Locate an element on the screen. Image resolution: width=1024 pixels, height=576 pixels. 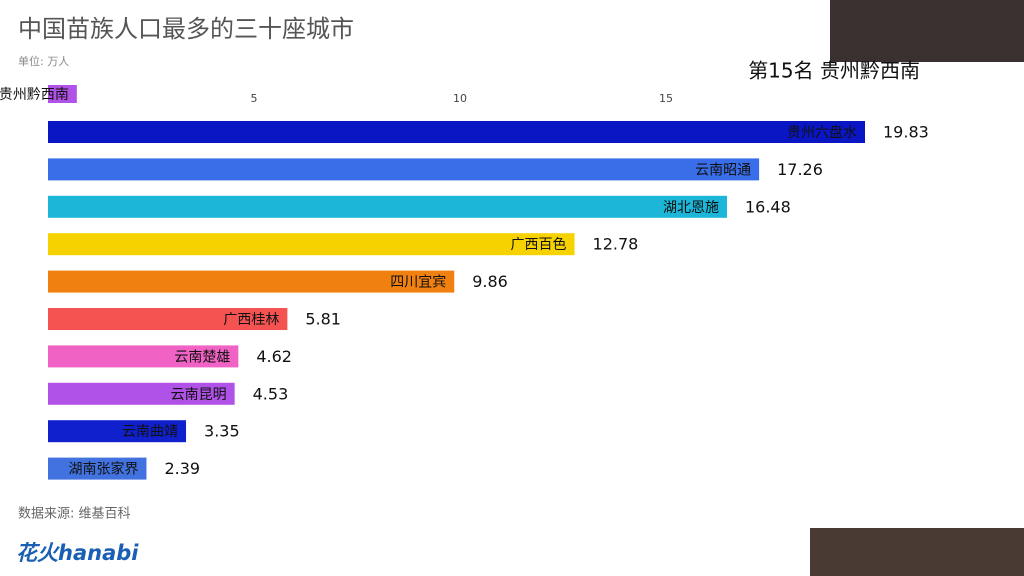
x-tick-label: 15 is located at coordinates (666, 98).